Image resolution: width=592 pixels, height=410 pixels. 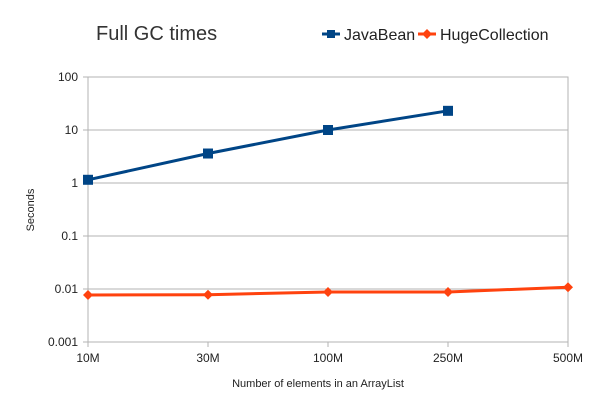 What do you see at coordinates (69, 236) in the screenshot?
I see `y-tick-label: 0.1` at bounding box center [69, 236].